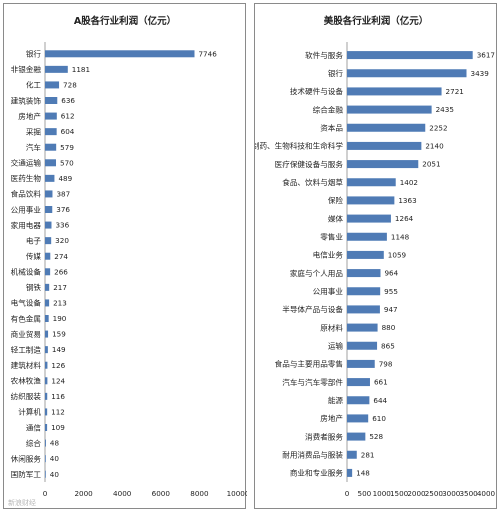 This screenshot has height=514, width=500. What do you see at coordinates (65, 178) in the screenshot?
I see `value-label: 489` at bounding box center [65, 178].